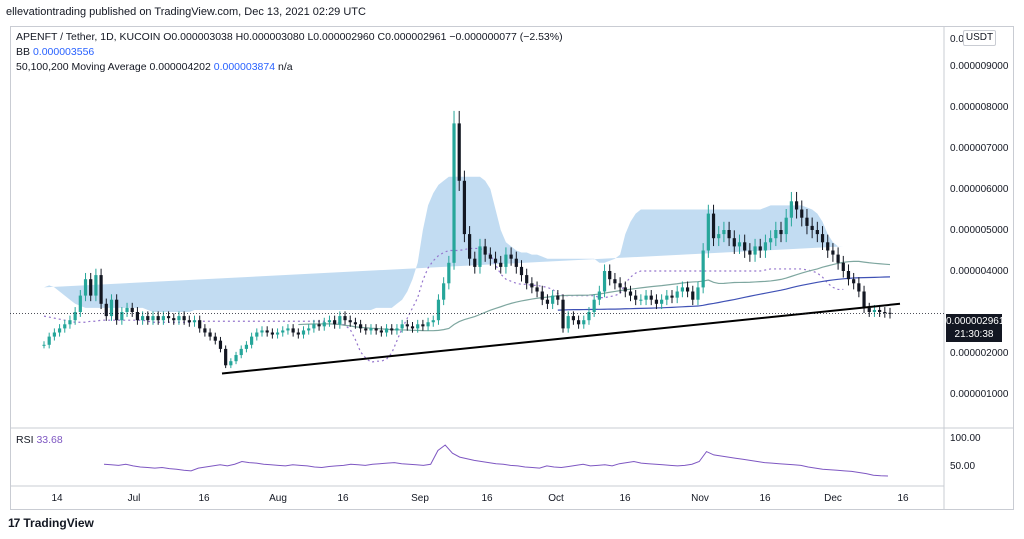 The image size is (1024, 539). I want to click on price-axis-label: 0.000007000, so click(979, 148).